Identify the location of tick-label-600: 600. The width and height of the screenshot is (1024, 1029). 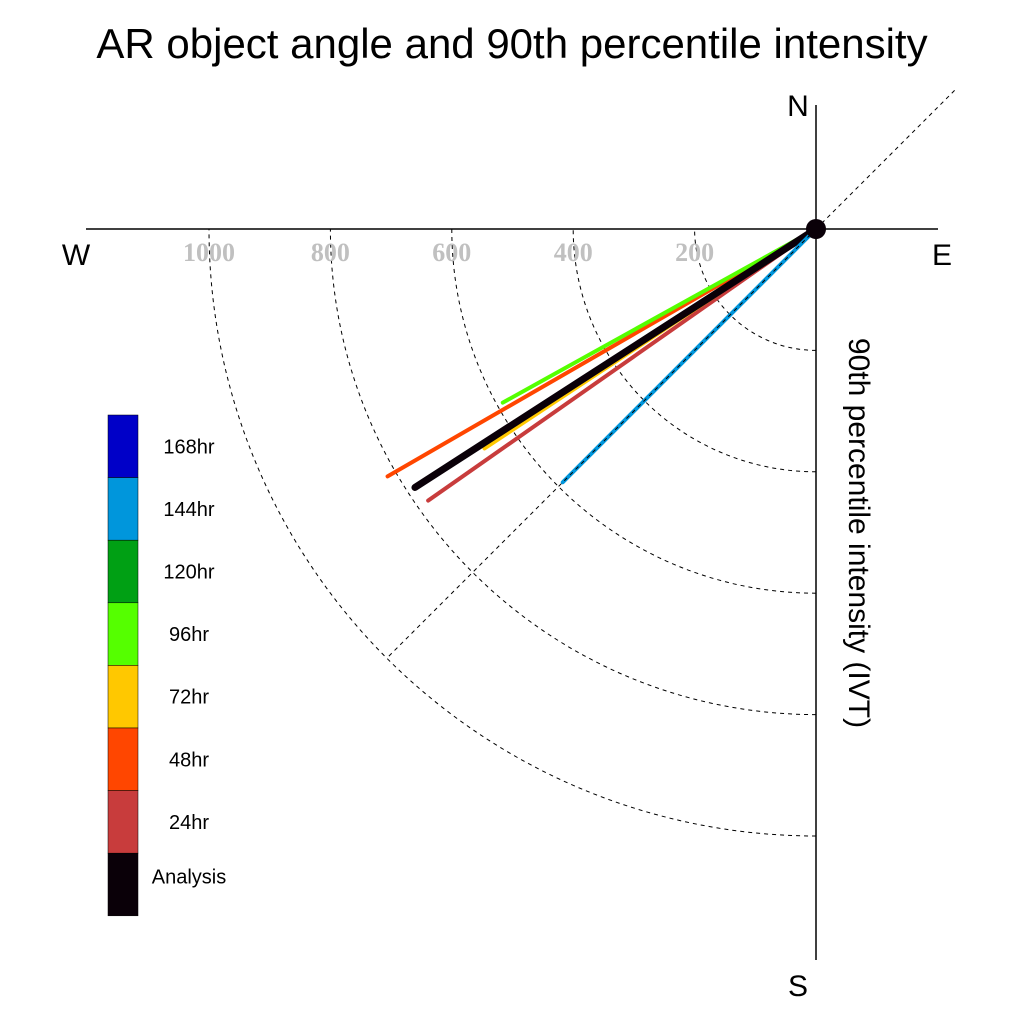
(451, 252).